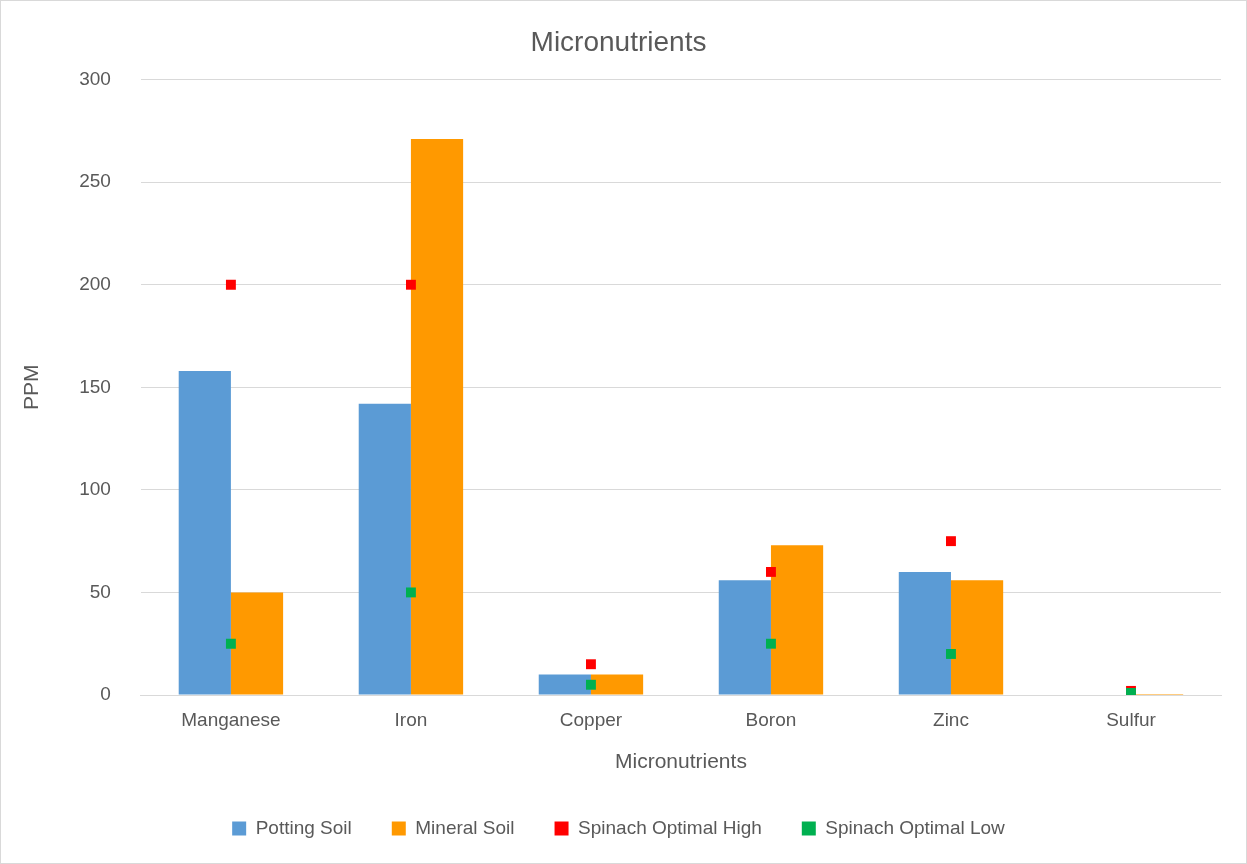  I want to click on legend-label: Spinach Optimal Low, so click(915, 827).